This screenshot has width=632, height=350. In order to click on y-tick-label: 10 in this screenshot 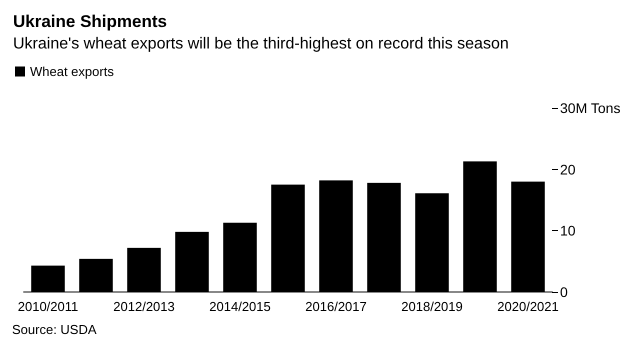, I will do `click(568, 230)`.